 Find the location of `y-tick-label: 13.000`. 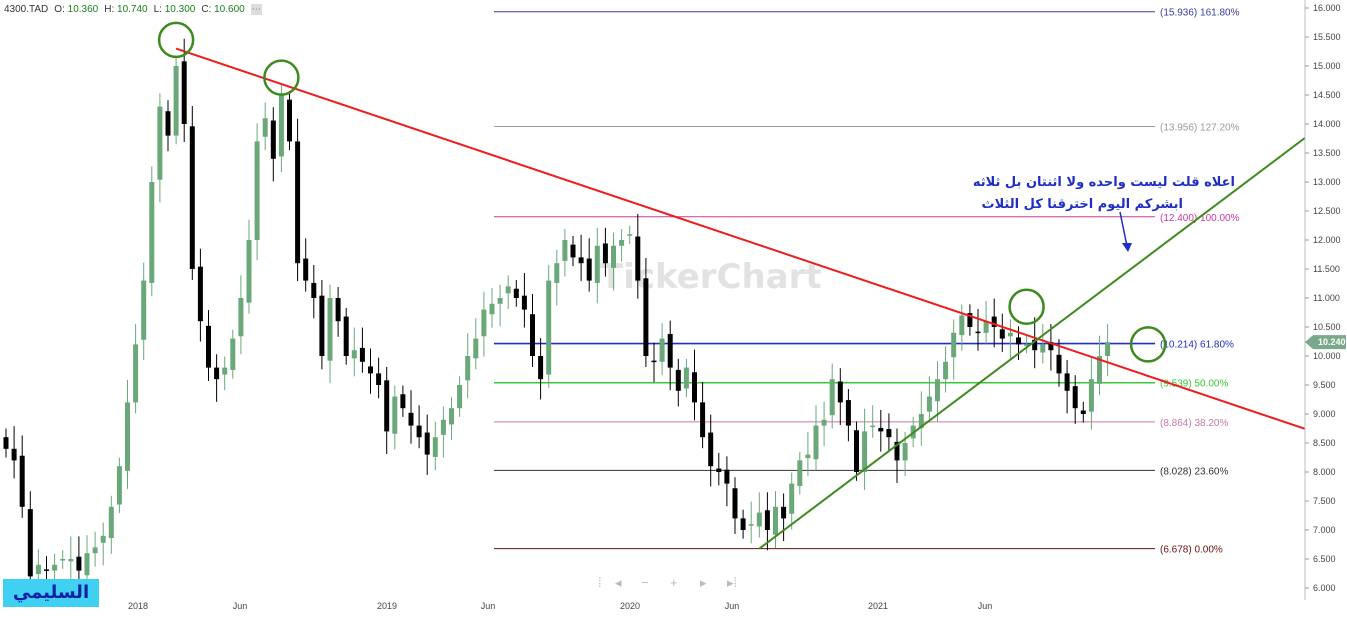

y-tick-label: 13.000 is located at coordinates (1327, 182).